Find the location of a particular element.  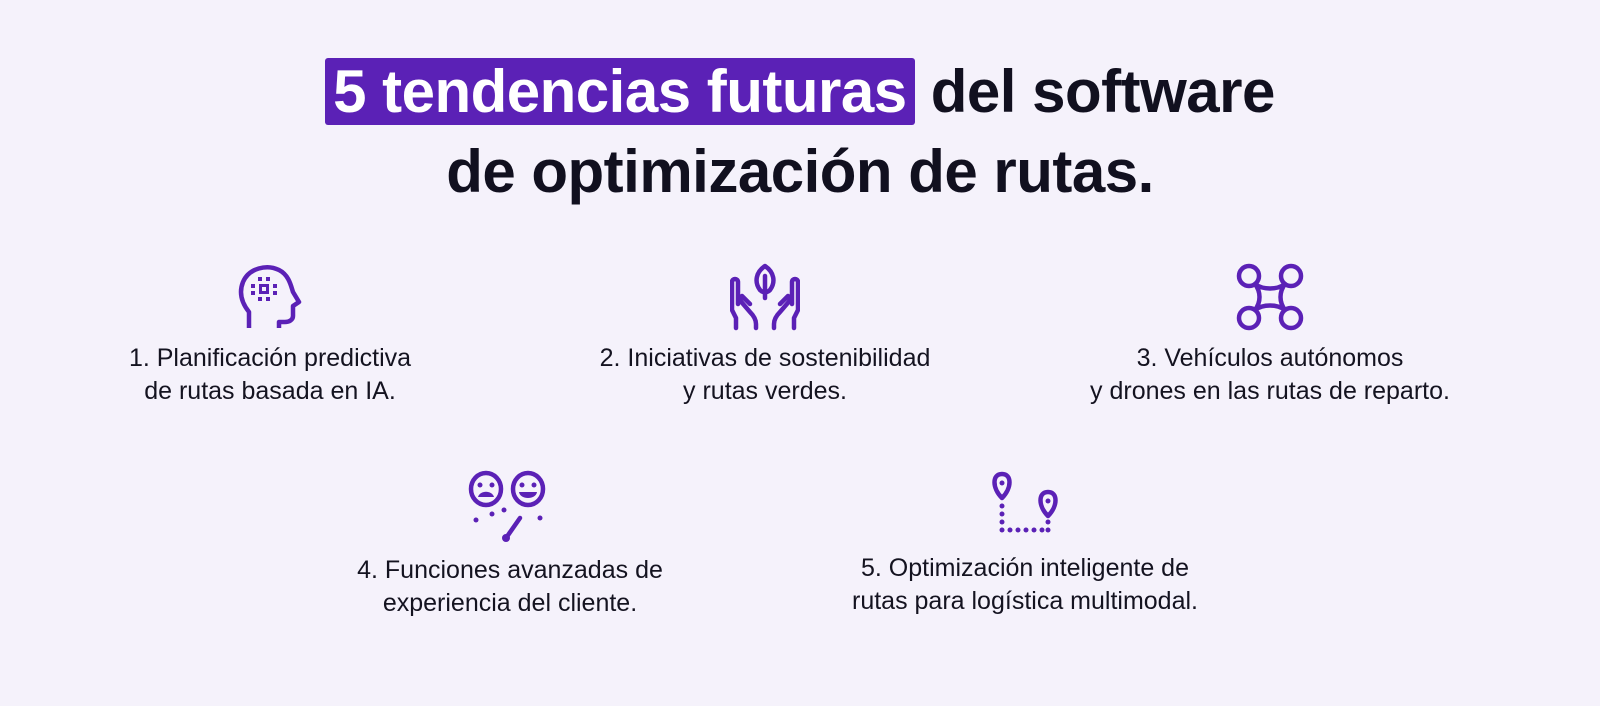

trend-subtitle: y rutas verdes. is located at coordinates (765, 391).